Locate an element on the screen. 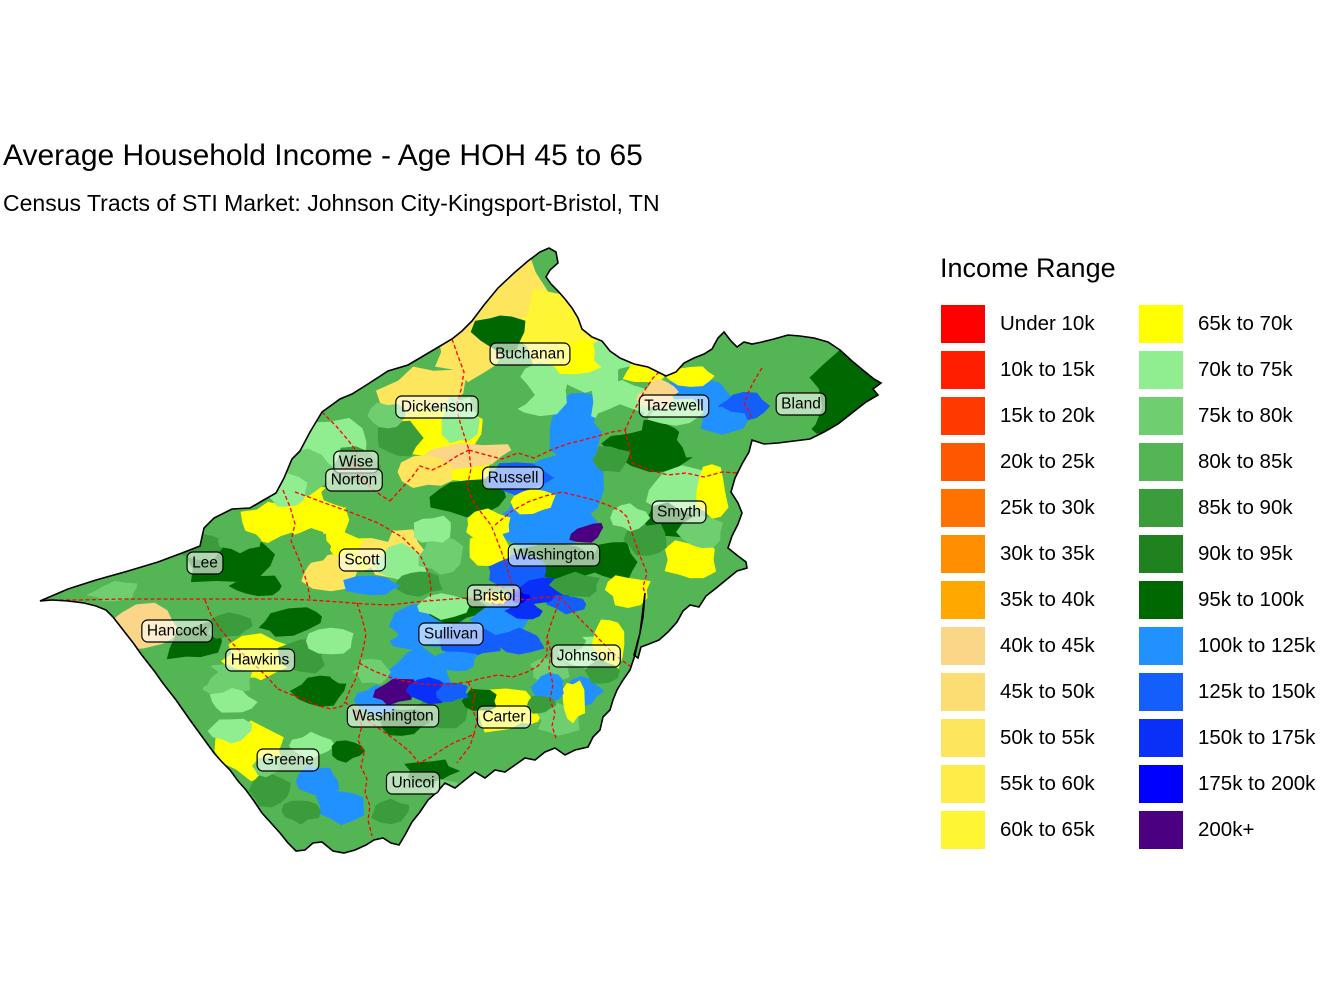 The width and height of the screenshot is (1344, 1008). county-label: Russell is located at coordinates (513, 478).